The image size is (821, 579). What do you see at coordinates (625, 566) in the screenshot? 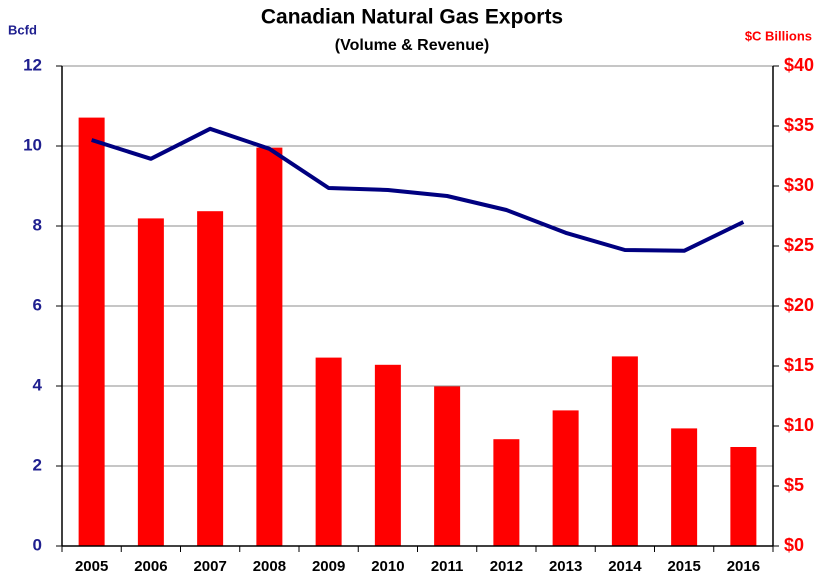
I see `x-tick-label: 2014` at bounding box center [625, 566].